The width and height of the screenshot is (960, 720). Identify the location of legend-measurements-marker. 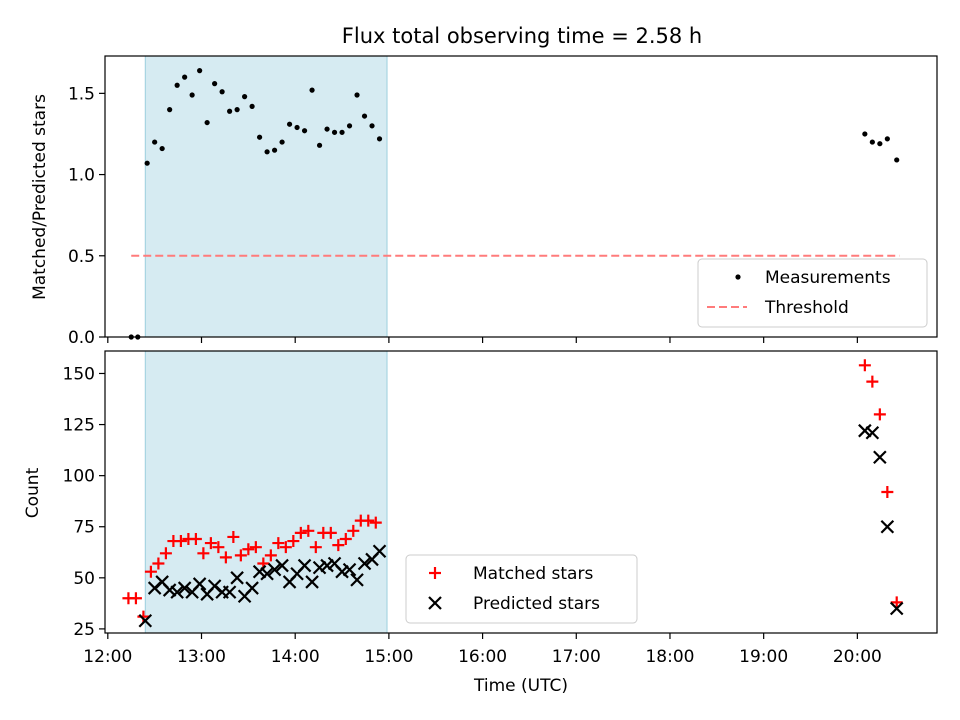
(738, 277).